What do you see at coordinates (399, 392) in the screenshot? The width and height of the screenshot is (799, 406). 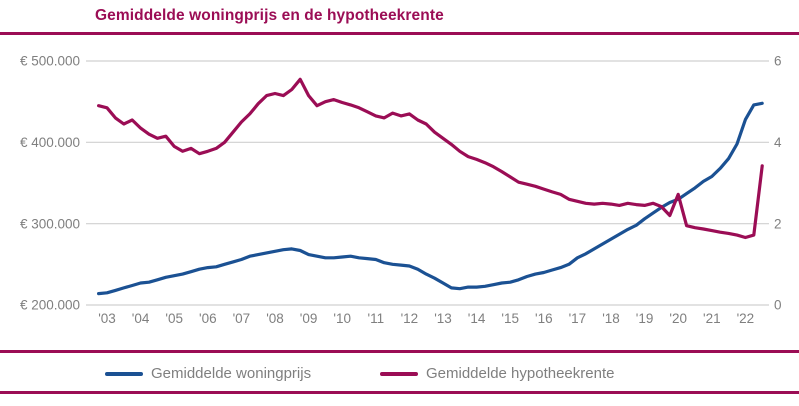 I see `bottom-divider` at bounding box center [399, 392].